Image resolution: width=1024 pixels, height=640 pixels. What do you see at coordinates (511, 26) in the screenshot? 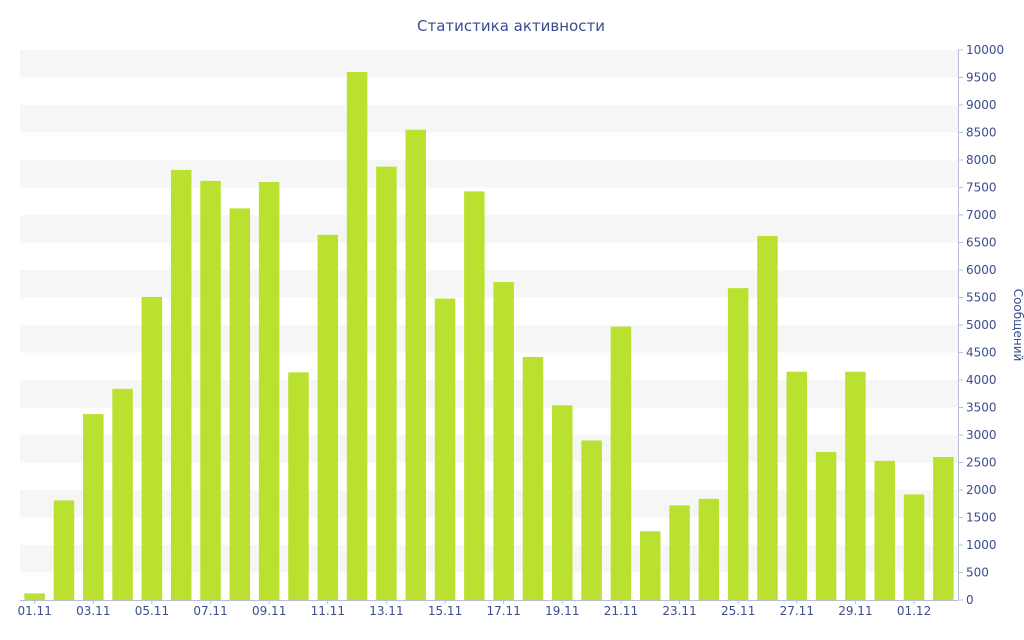
I see `chart-title: Статистика активности` at bounding box center [511, 26].